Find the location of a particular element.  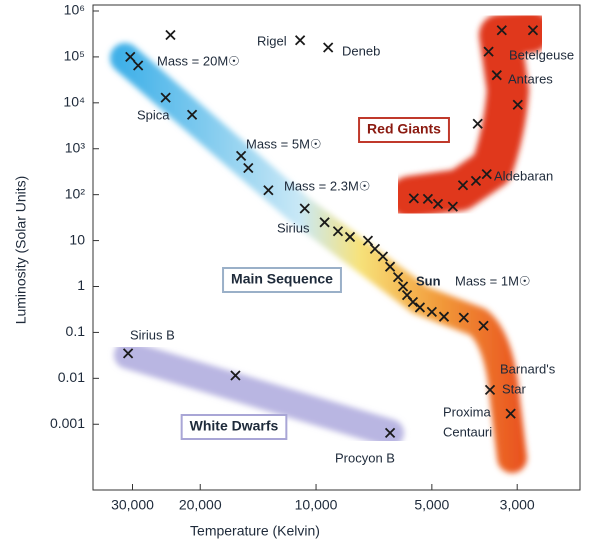

star-label: Procyon B is located at coordinates (365, 457).